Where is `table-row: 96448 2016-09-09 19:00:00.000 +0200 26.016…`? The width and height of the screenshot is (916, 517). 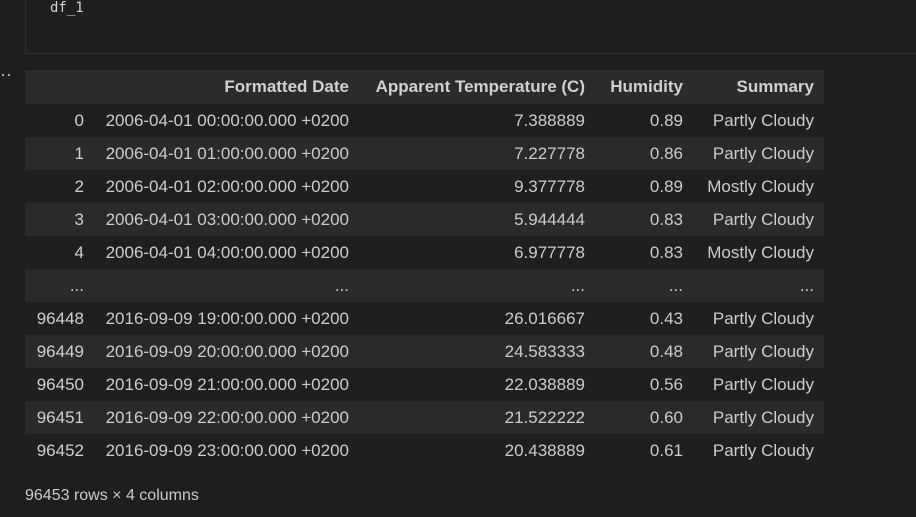
table-row: 96448 2016-09-09 19:00:00.000 +0200 26.016… is located at coordinates (424, 318).